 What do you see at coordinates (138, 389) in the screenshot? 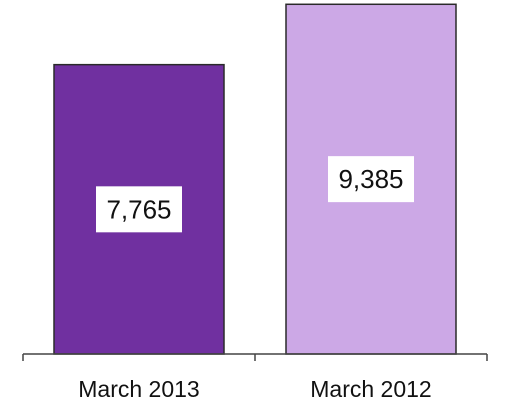
I see `x-tick-label-0: March 2013` at bounding box center [138, 389].